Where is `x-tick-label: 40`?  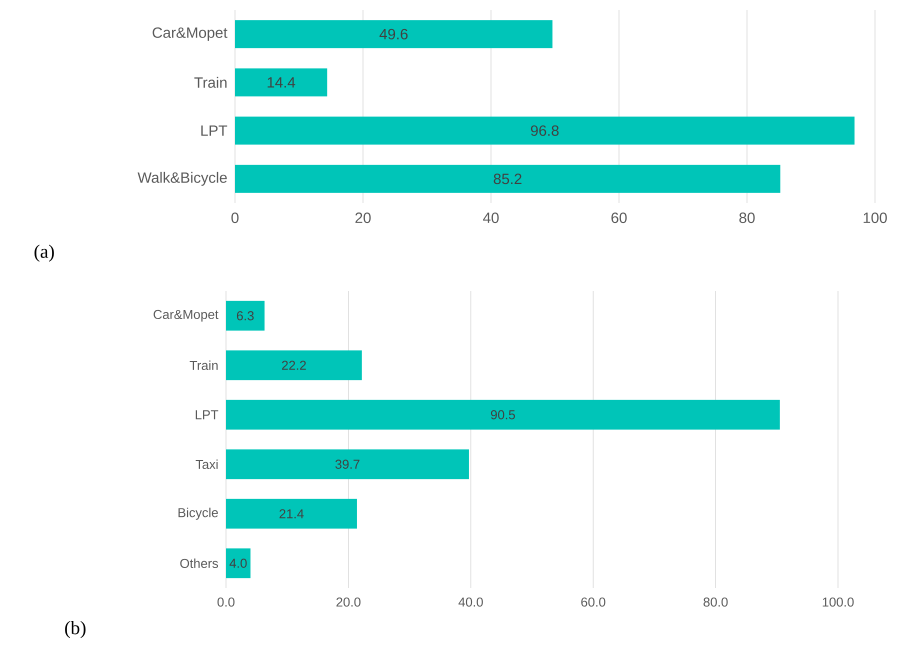
x-tick-label: 40 is located at coordinates (491, 218).